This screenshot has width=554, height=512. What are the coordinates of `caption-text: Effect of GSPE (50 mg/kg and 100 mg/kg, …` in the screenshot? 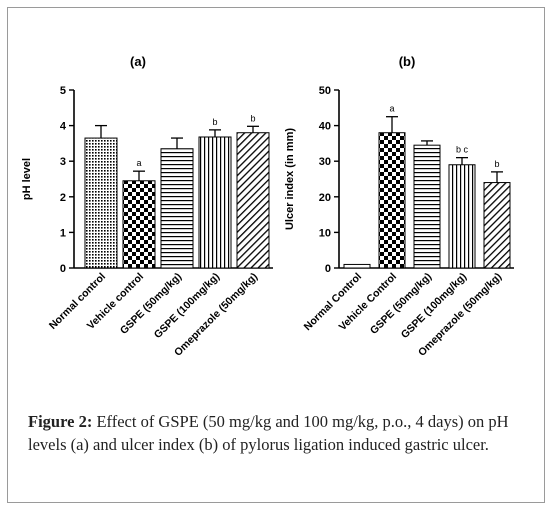 It's located at (268, 433).